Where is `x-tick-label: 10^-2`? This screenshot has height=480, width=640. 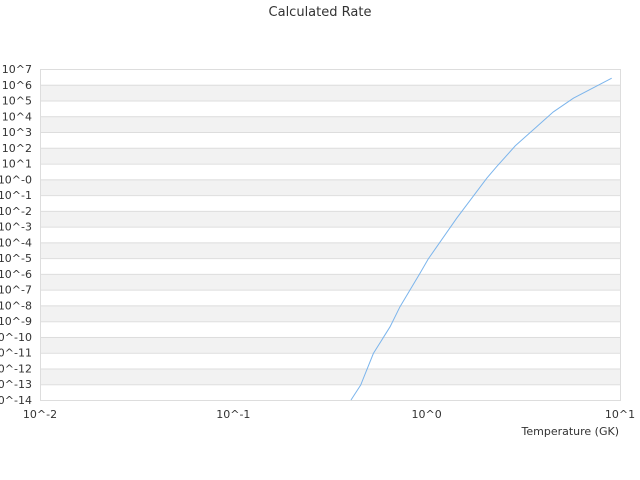
x-tick-label: 10^-2 is located at coordinates (40, 414).